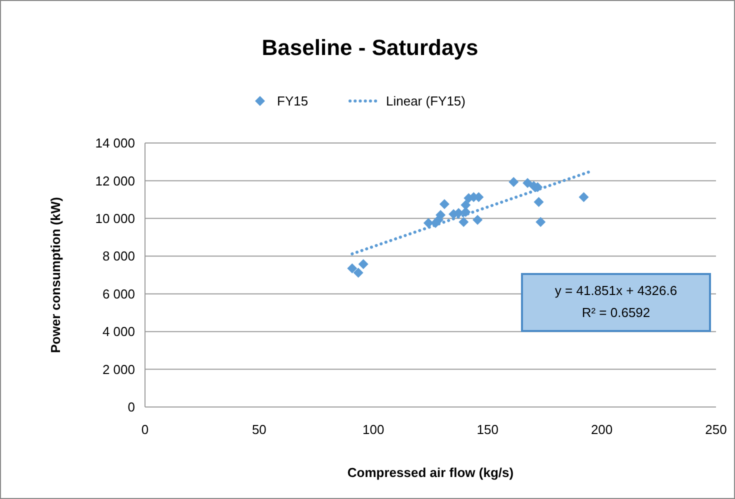 The height and width of the screenshot is (499, 735). Describe the element at coordinates (370, 47) in the screenshot. I see `chart-title: Baseline - Saturdays` at that location.